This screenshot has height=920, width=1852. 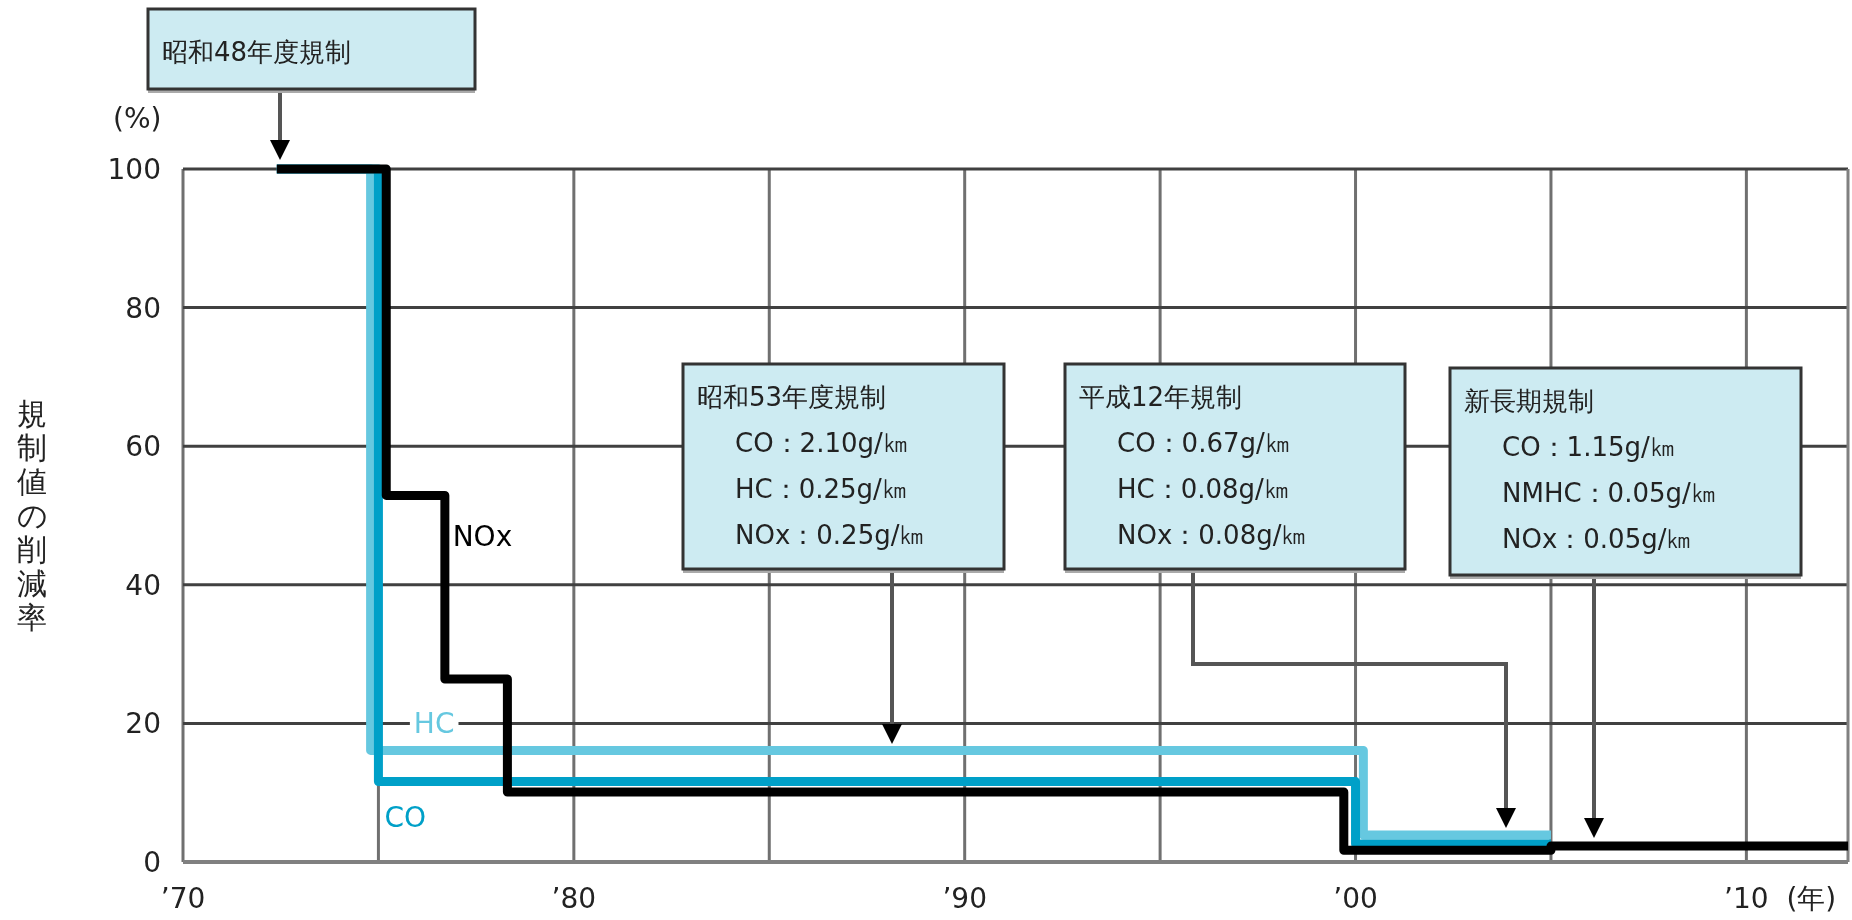 I want to click on x-tick-label: ’10, so click(x=1746, y=898).